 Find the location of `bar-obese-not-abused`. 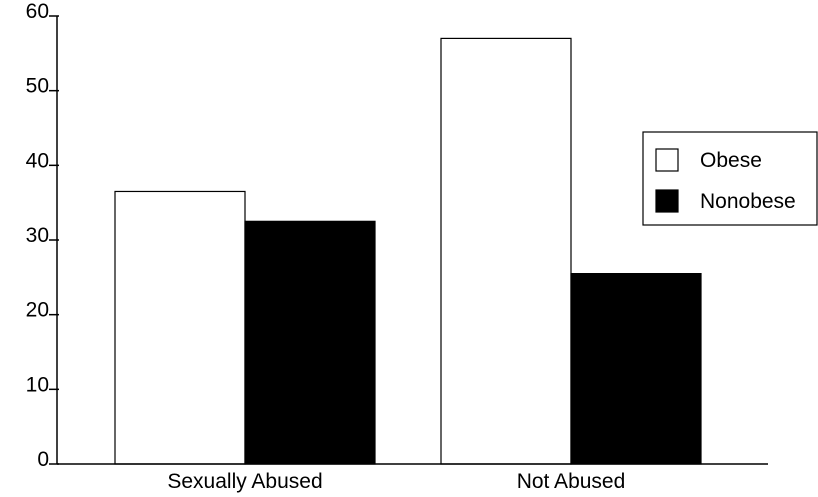

bar-obese-not-abused is located at coordinates (506, 251).